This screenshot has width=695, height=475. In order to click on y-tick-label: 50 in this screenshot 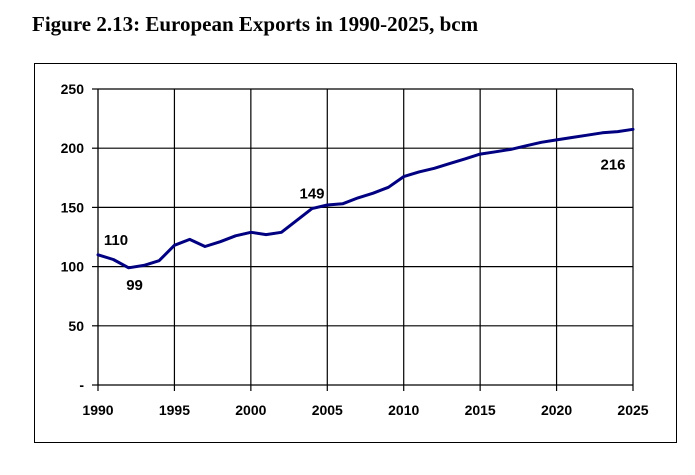, I will do `click(76, 326)`.